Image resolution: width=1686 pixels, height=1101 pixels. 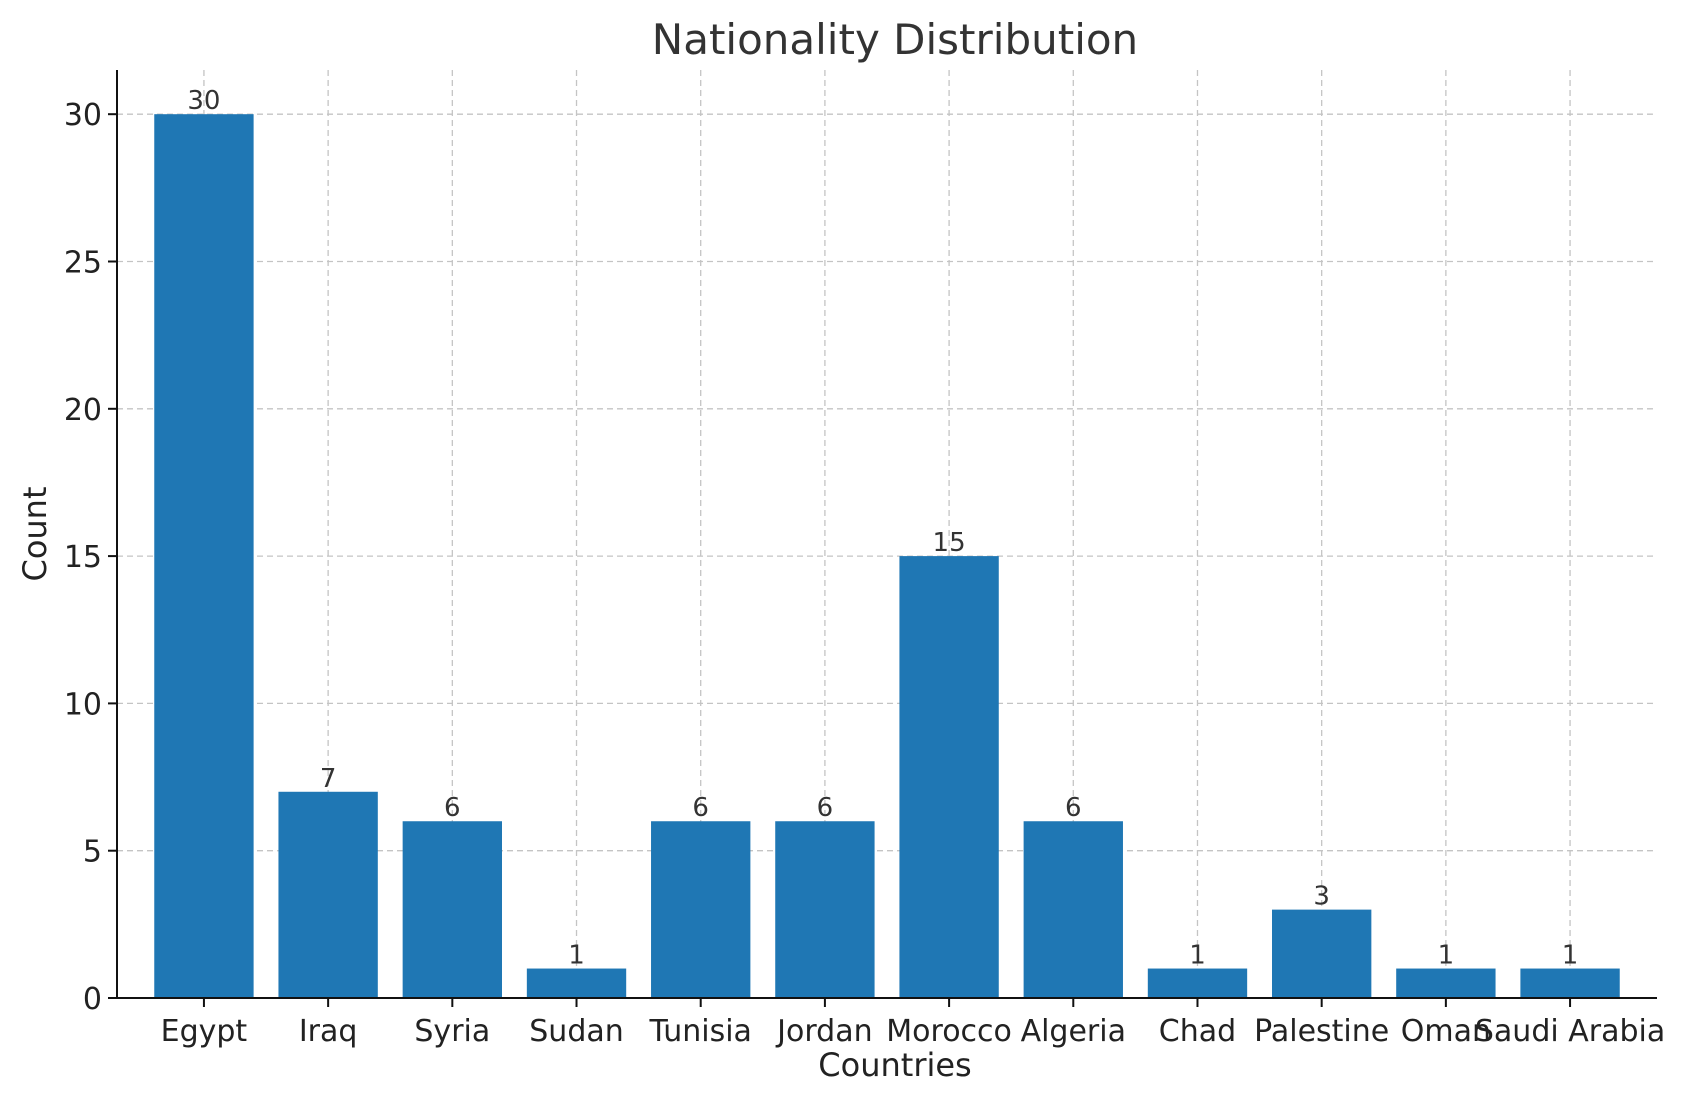 What do you see at coordinates (895, 39) in the screenshot?
I see `chart-title: Nationality Distribution` at bounding box center [895, 39].